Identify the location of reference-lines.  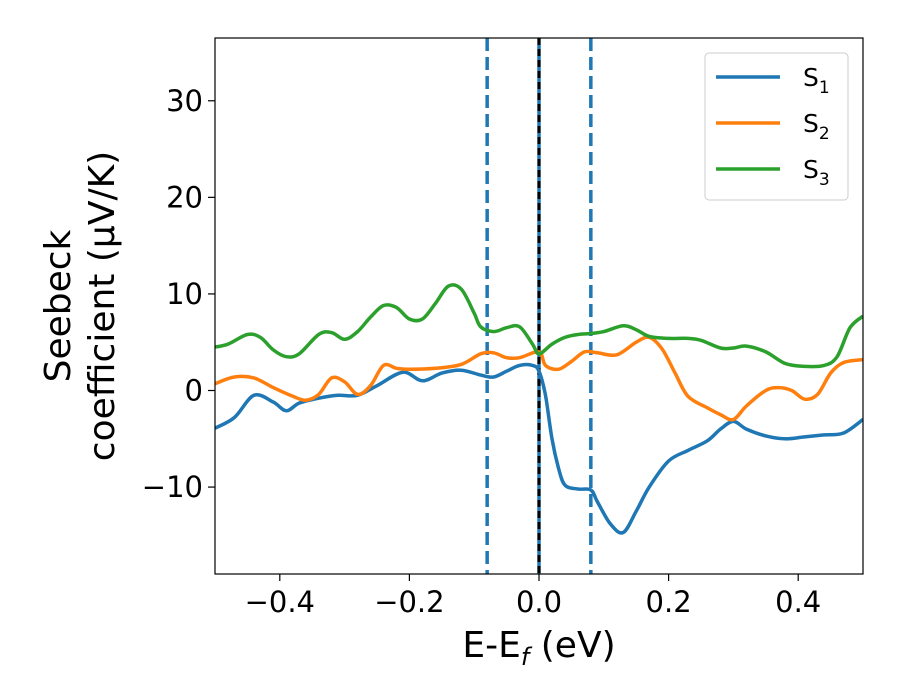
(539, 306).